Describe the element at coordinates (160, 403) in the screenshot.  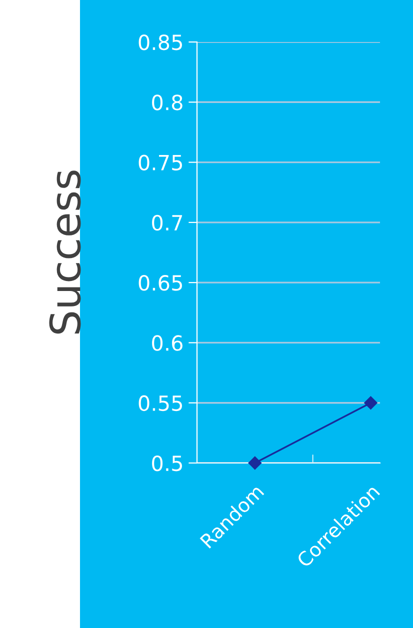
I see `y-tick-label: 0.55` at that location.